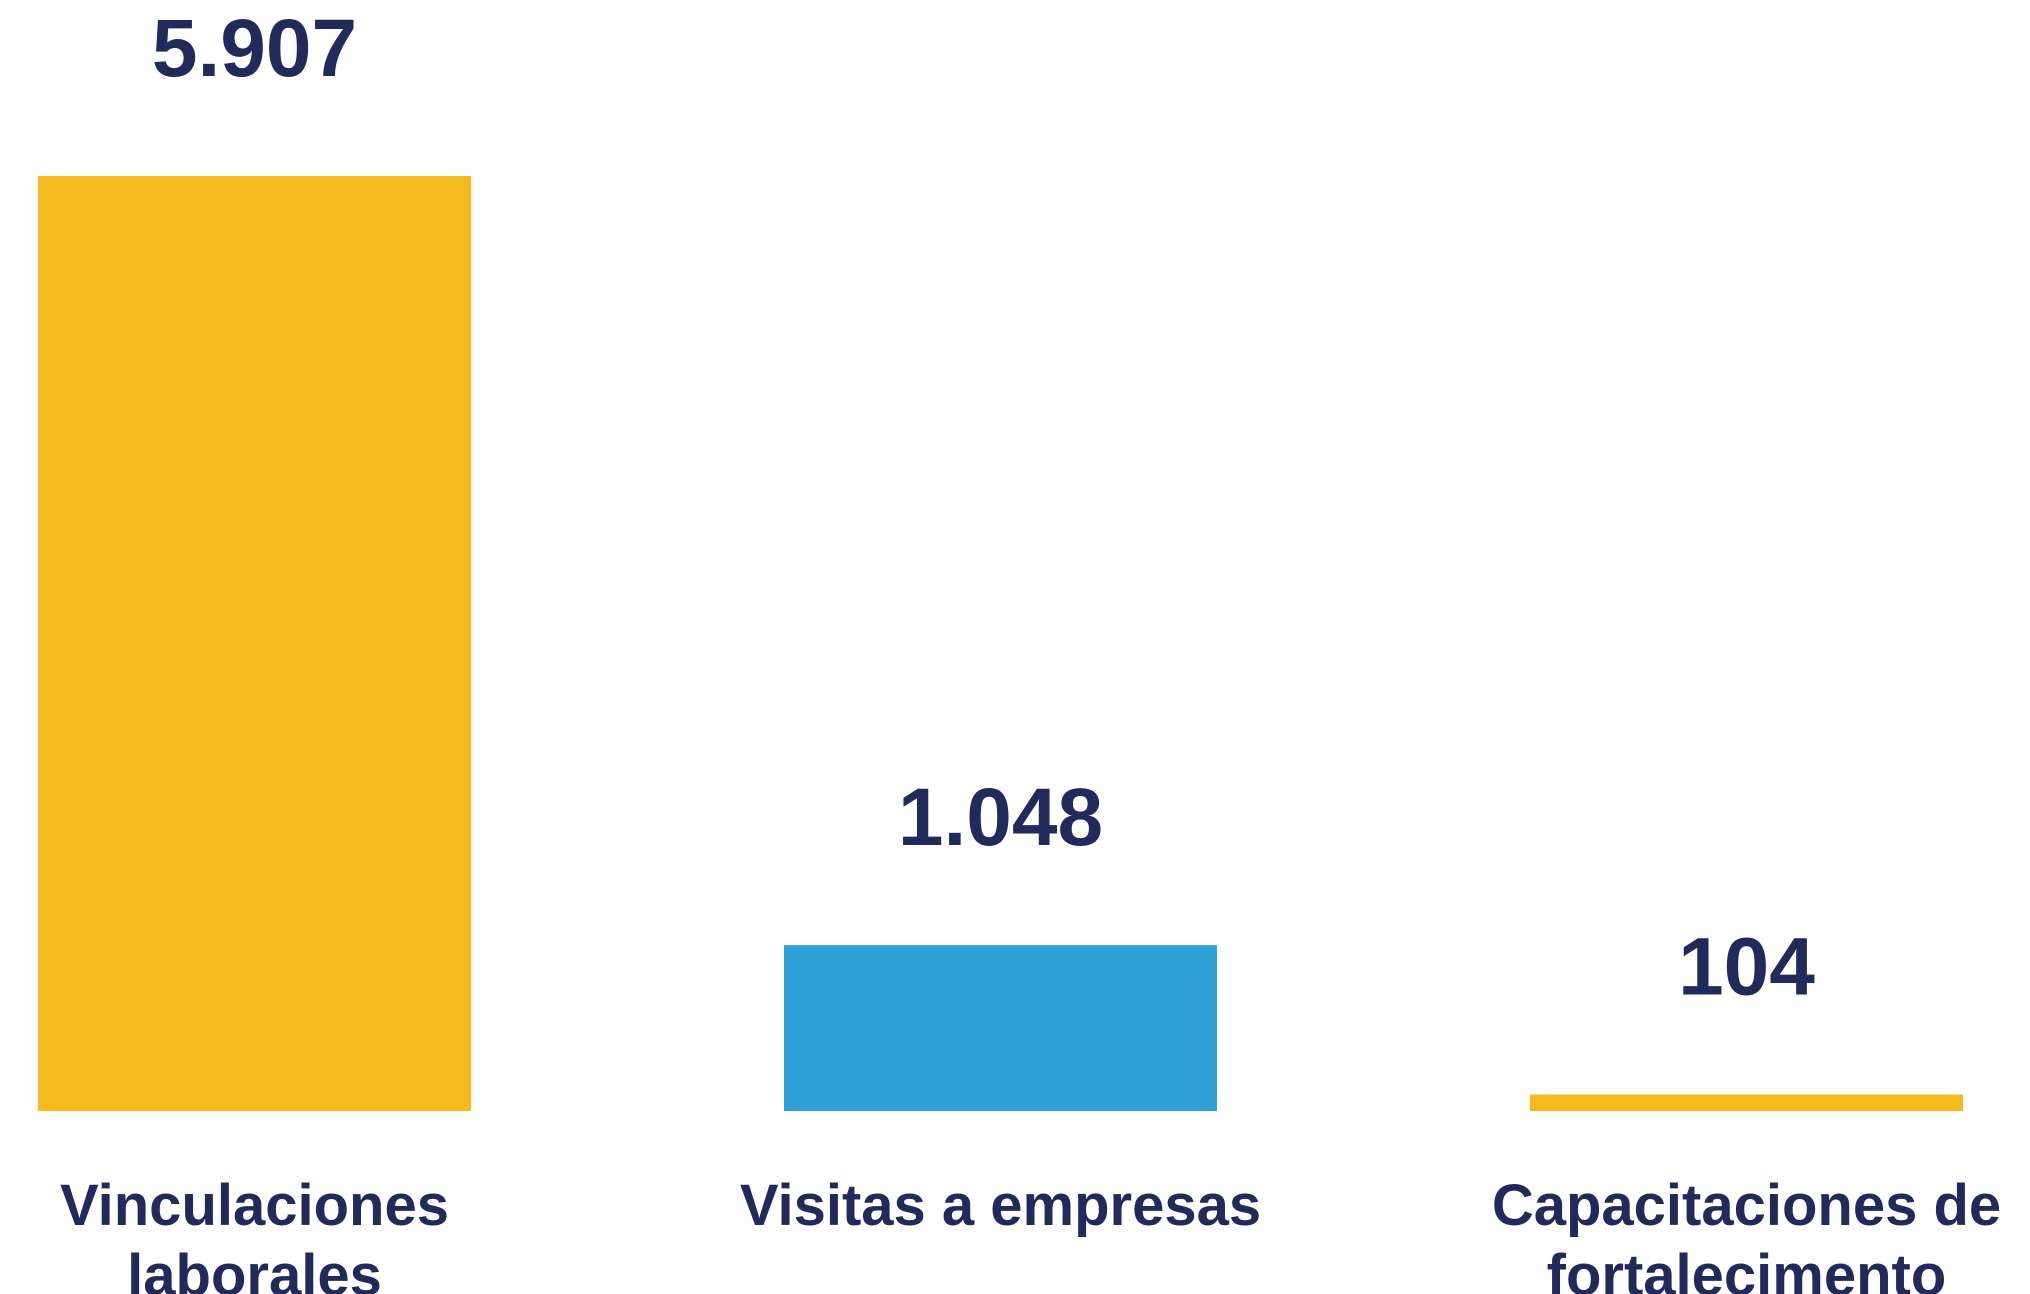 This screenshot has height=1294, width=2030. What do you see at coordinates (1746, 967) in the screenshot?
I see `value-label-3: 104` at bounding box center [1746, 967].